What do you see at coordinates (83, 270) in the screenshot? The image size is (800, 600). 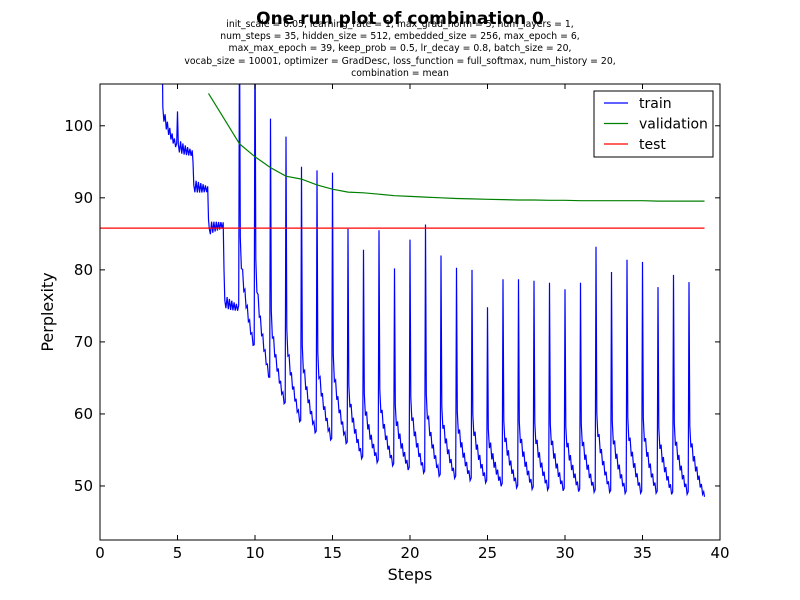 I see `y-tick-label: 80` at bounding box center [83, 270].